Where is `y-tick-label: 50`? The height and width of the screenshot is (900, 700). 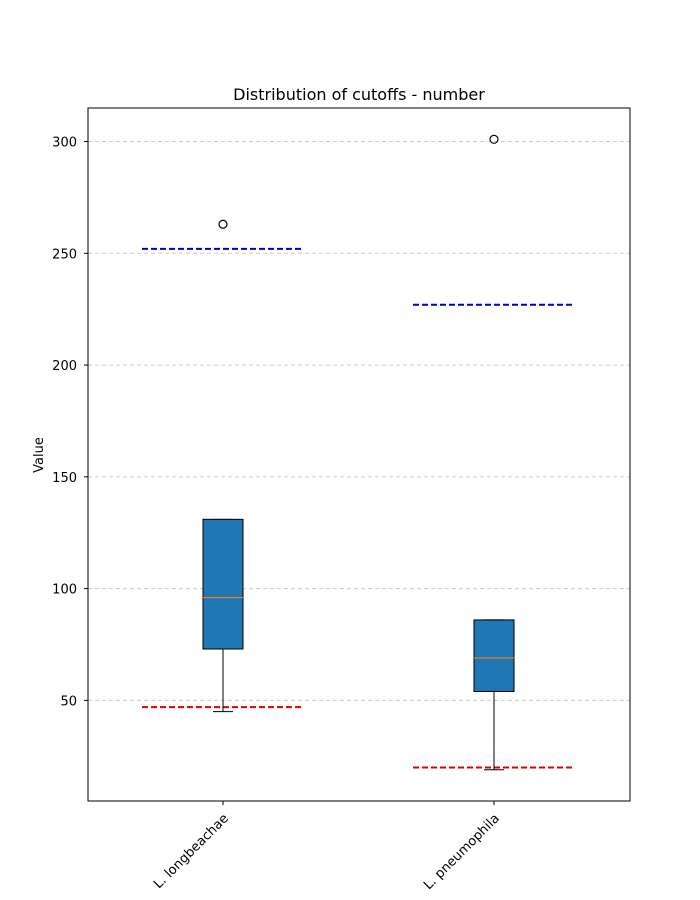
y-tick-label: 50 is located at coordinates (68, 701).